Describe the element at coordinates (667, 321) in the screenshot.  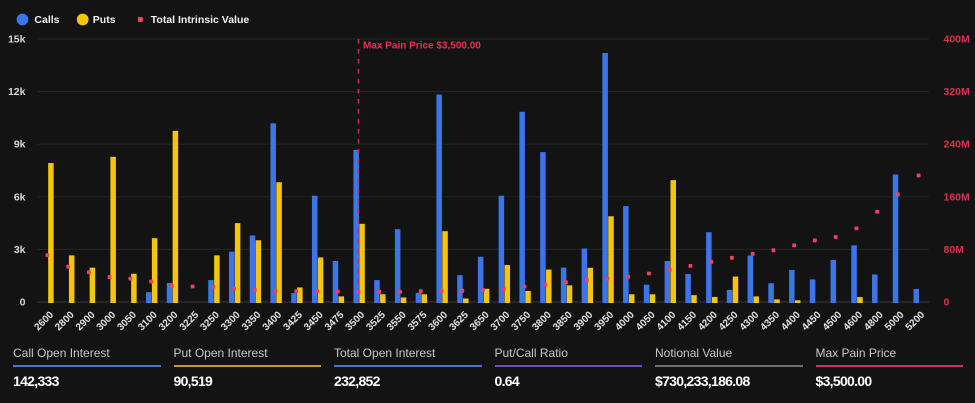
I see `svg-text: 4100` at that location.